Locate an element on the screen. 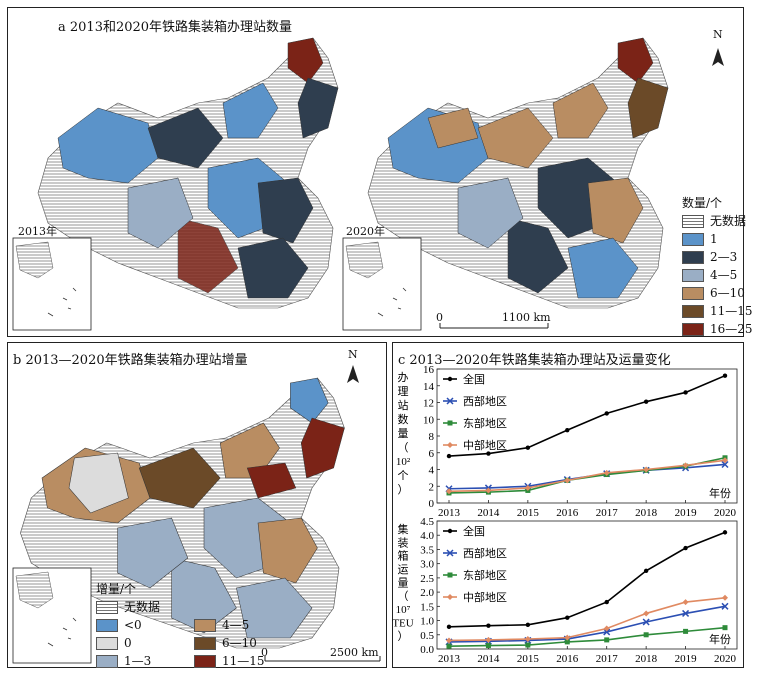 The height and width of the screenshot is (675, 757). y-axis-label-char: 10⁷ is located at coordinates (403, 610).